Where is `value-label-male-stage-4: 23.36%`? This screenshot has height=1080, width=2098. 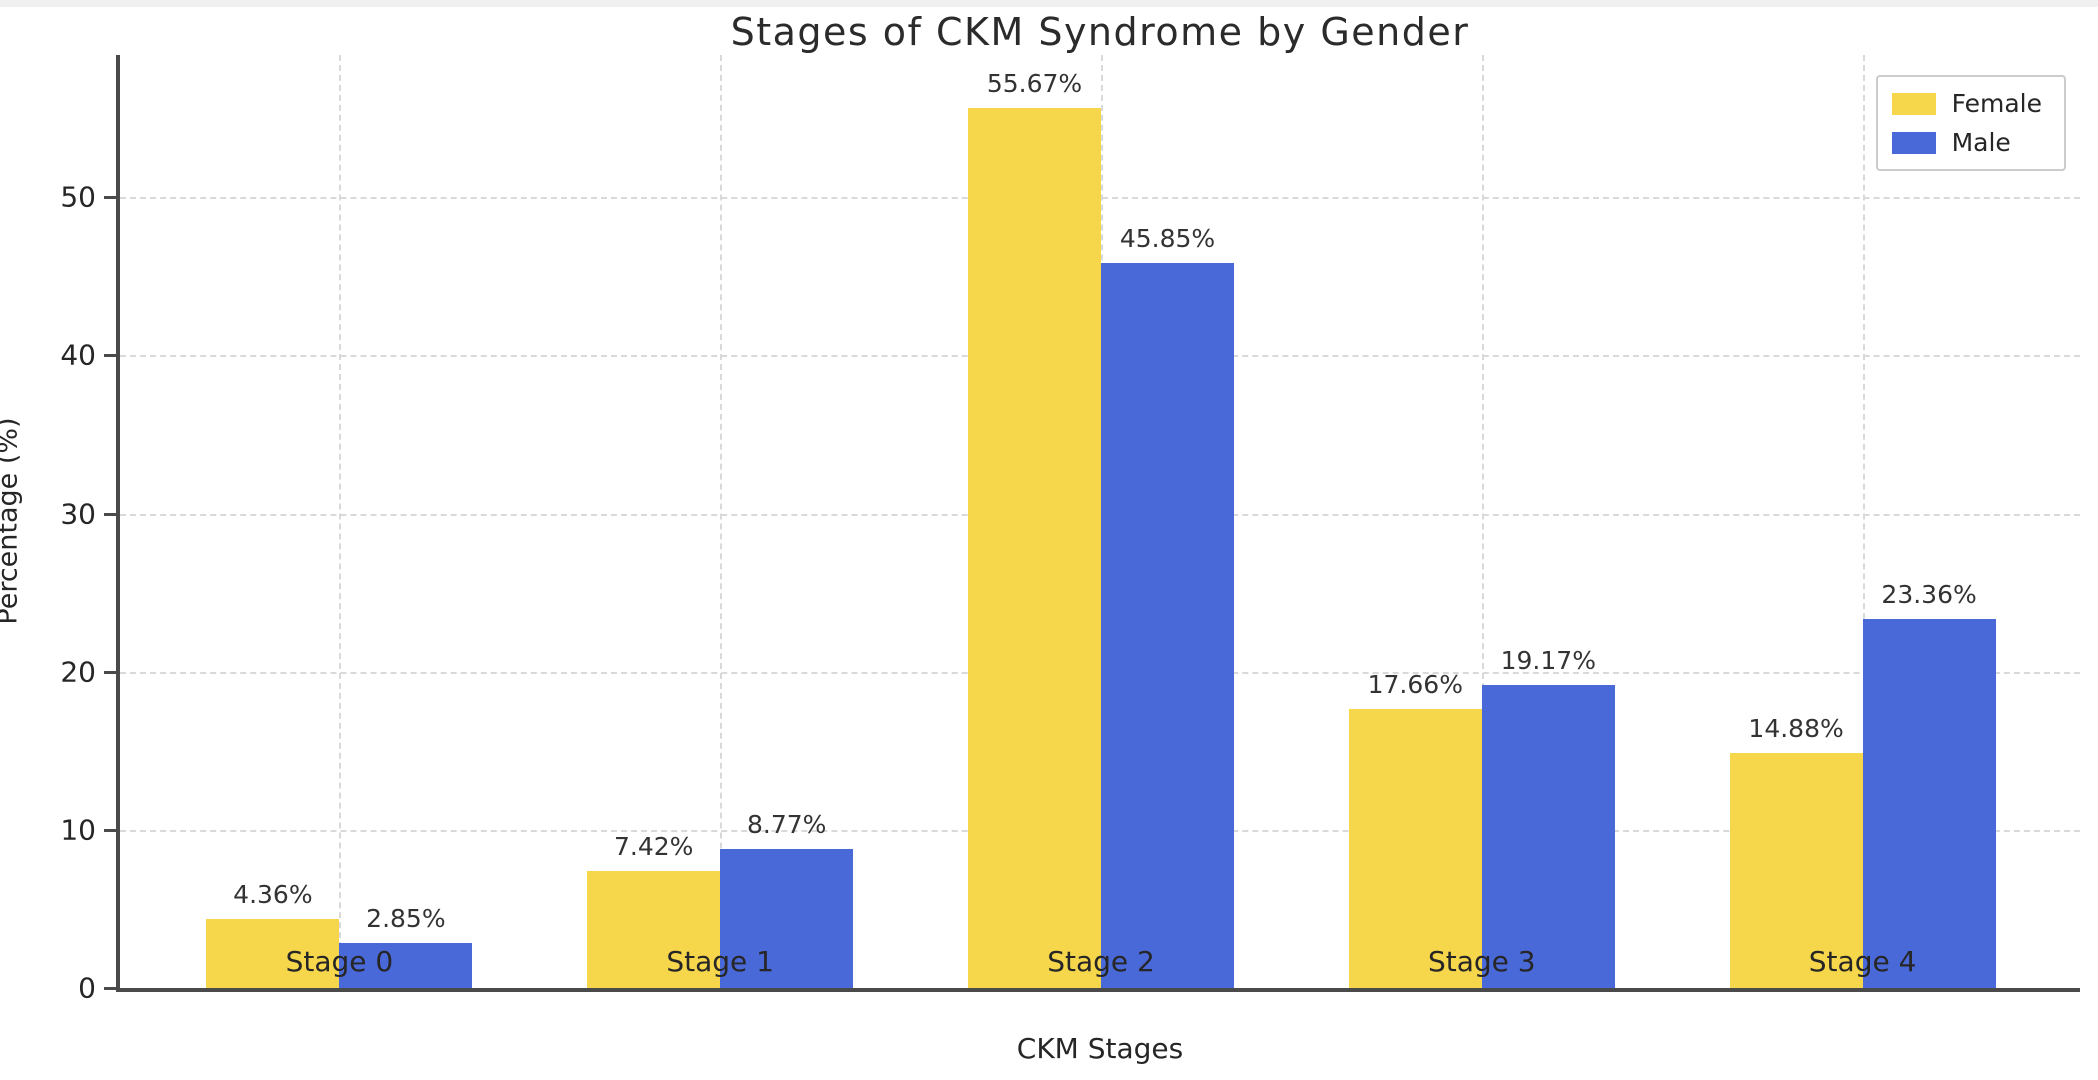 value-label-male-stage-4: 23.36% is located at coordinates (1929, 594).